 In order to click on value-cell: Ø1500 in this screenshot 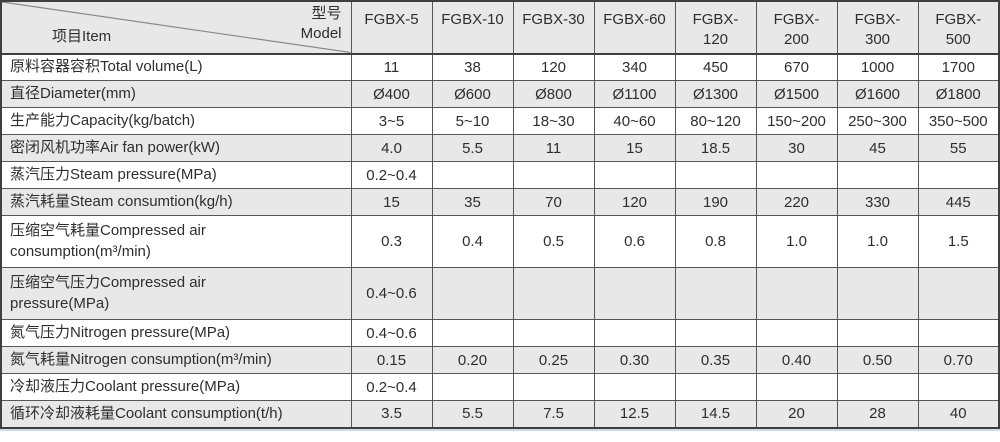, I will do `click(796, 94)`.